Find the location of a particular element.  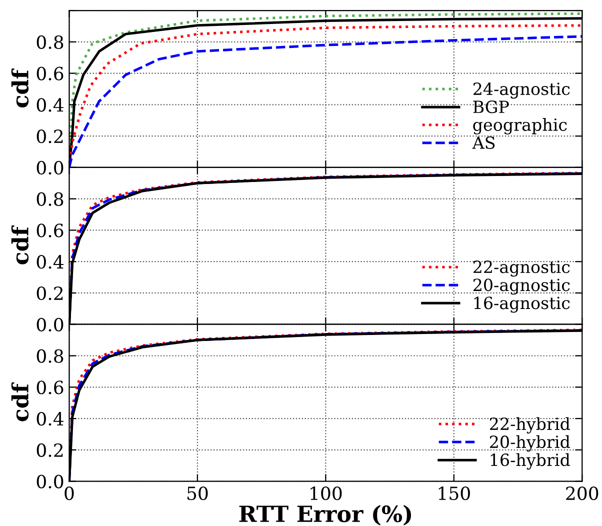

x-tick-label: 150 is located at coordinates (454, 493).